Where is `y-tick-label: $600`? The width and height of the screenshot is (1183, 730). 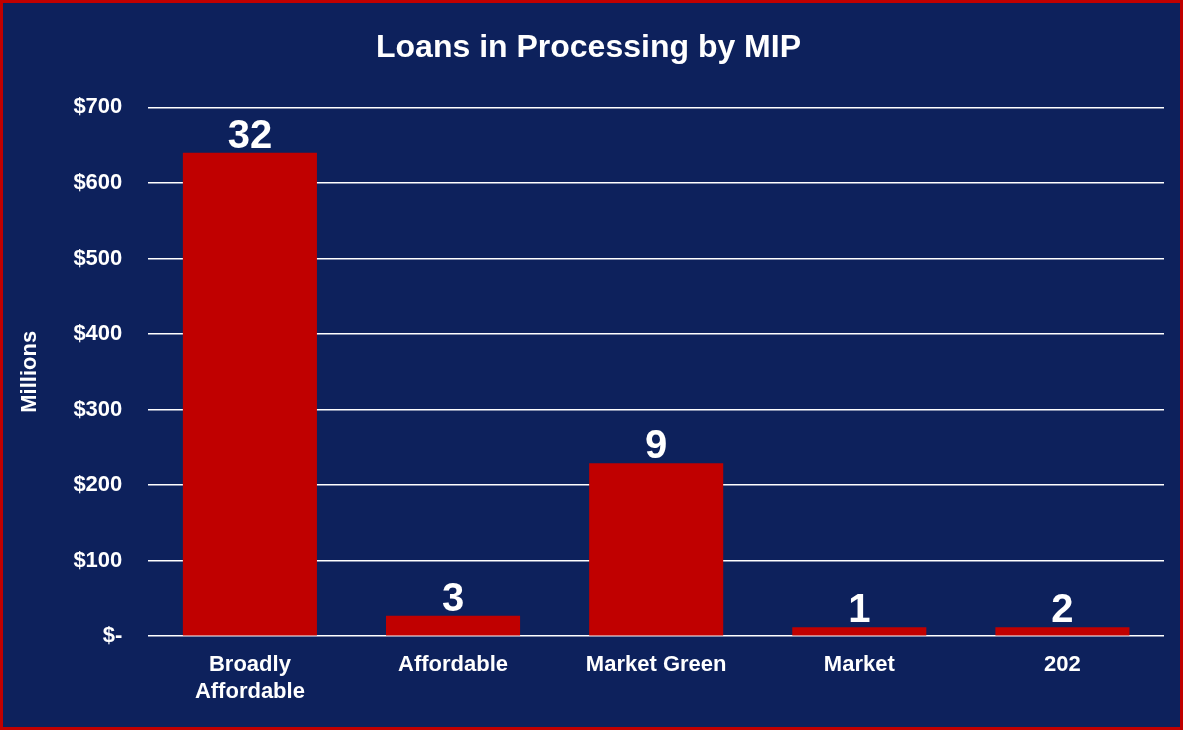
y-tick-label: $600 is located at coordinates (98, 182).